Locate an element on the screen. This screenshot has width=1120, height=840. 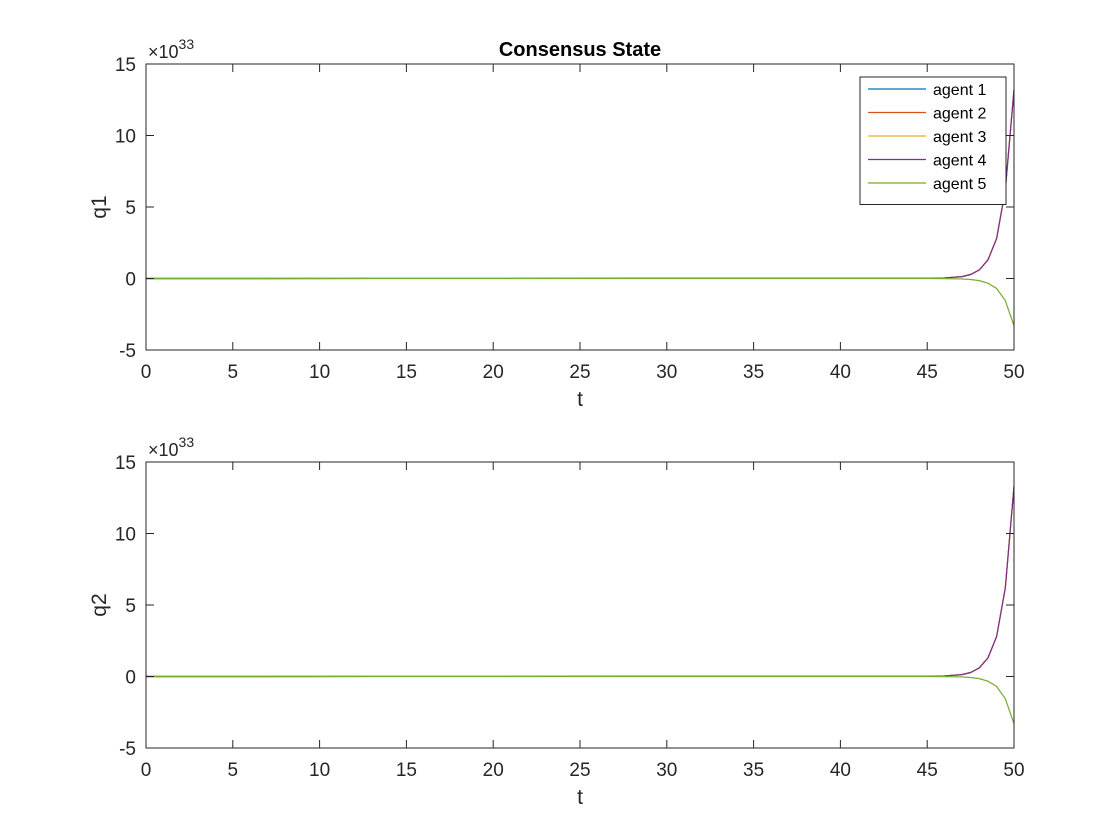
legend-label-agent-2: agent 2 is located at coordinates (959, 114).